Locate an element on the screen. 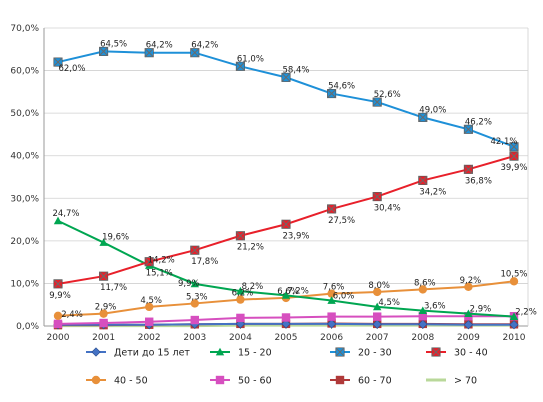  data-label: 49,0% is located at coordinates (432, 110).